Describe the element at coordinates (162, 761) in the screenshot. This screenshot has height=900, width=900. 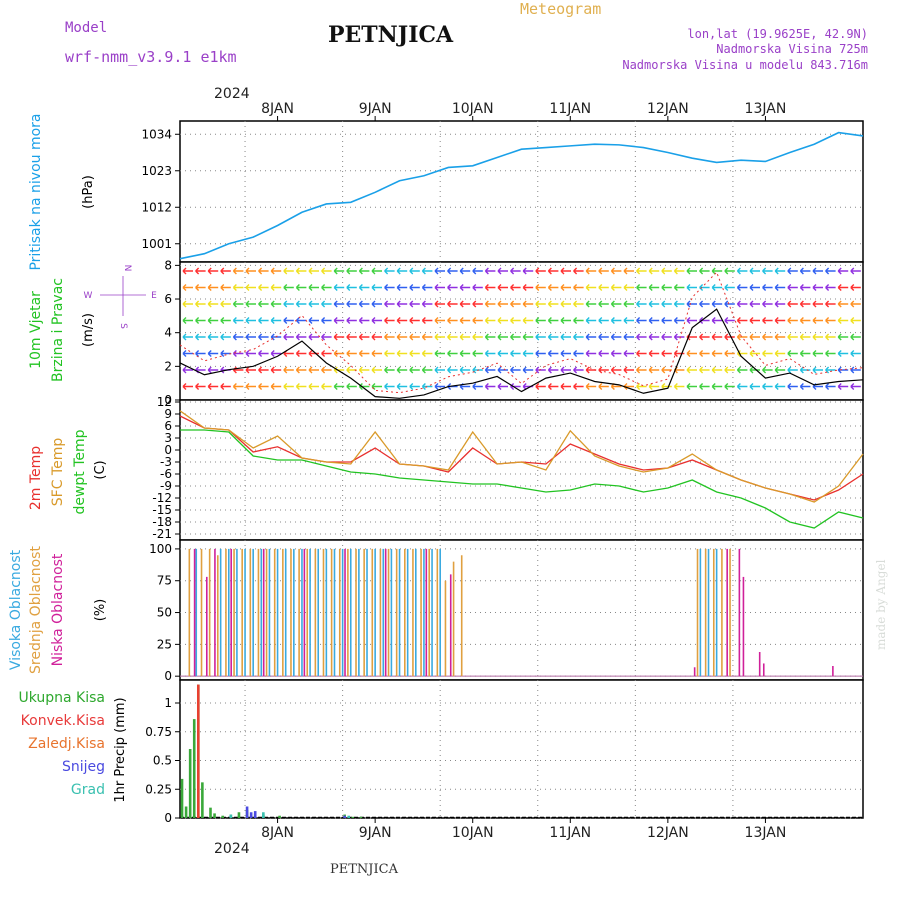
I see `precip-ytick-label: 0.5` at that location.